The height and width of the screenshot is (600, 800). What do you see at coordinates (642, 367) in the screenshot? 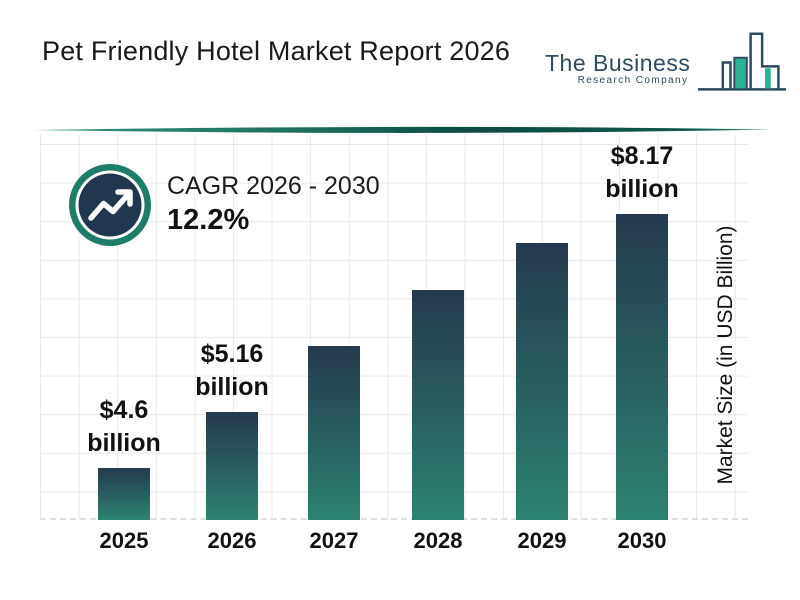
I see `bar-2030` at bounding box center [642, 367].